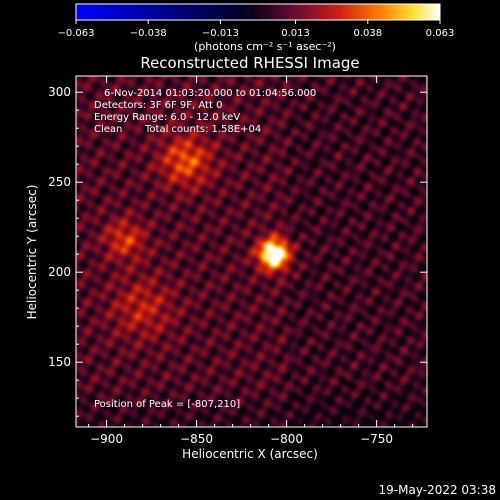  I want to click on y-tick-label: 300, so click(59, 92).